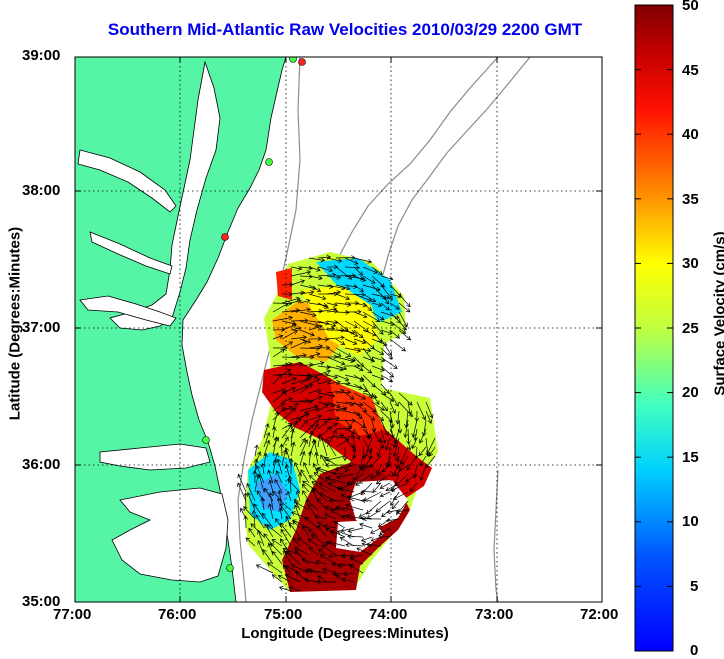 This screenshot has height=659, width=724. What do you see at coordinates (654, 328) in the screenshot?
I see `colorbar-ticks` at bounding box center [654, 328].